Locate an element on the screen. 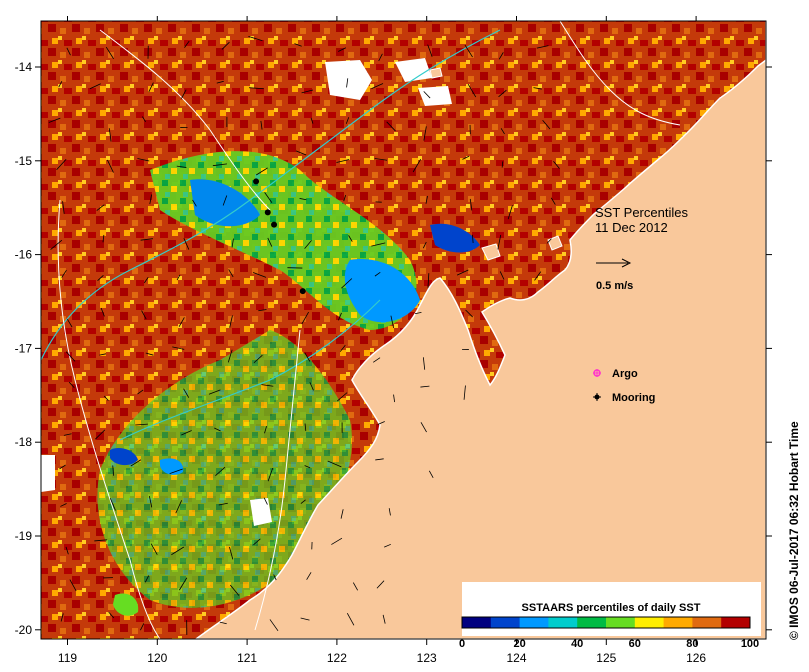 This screenshot has width=809, height=672. x-tick-label: 126 is located at coordinates (696, 658).